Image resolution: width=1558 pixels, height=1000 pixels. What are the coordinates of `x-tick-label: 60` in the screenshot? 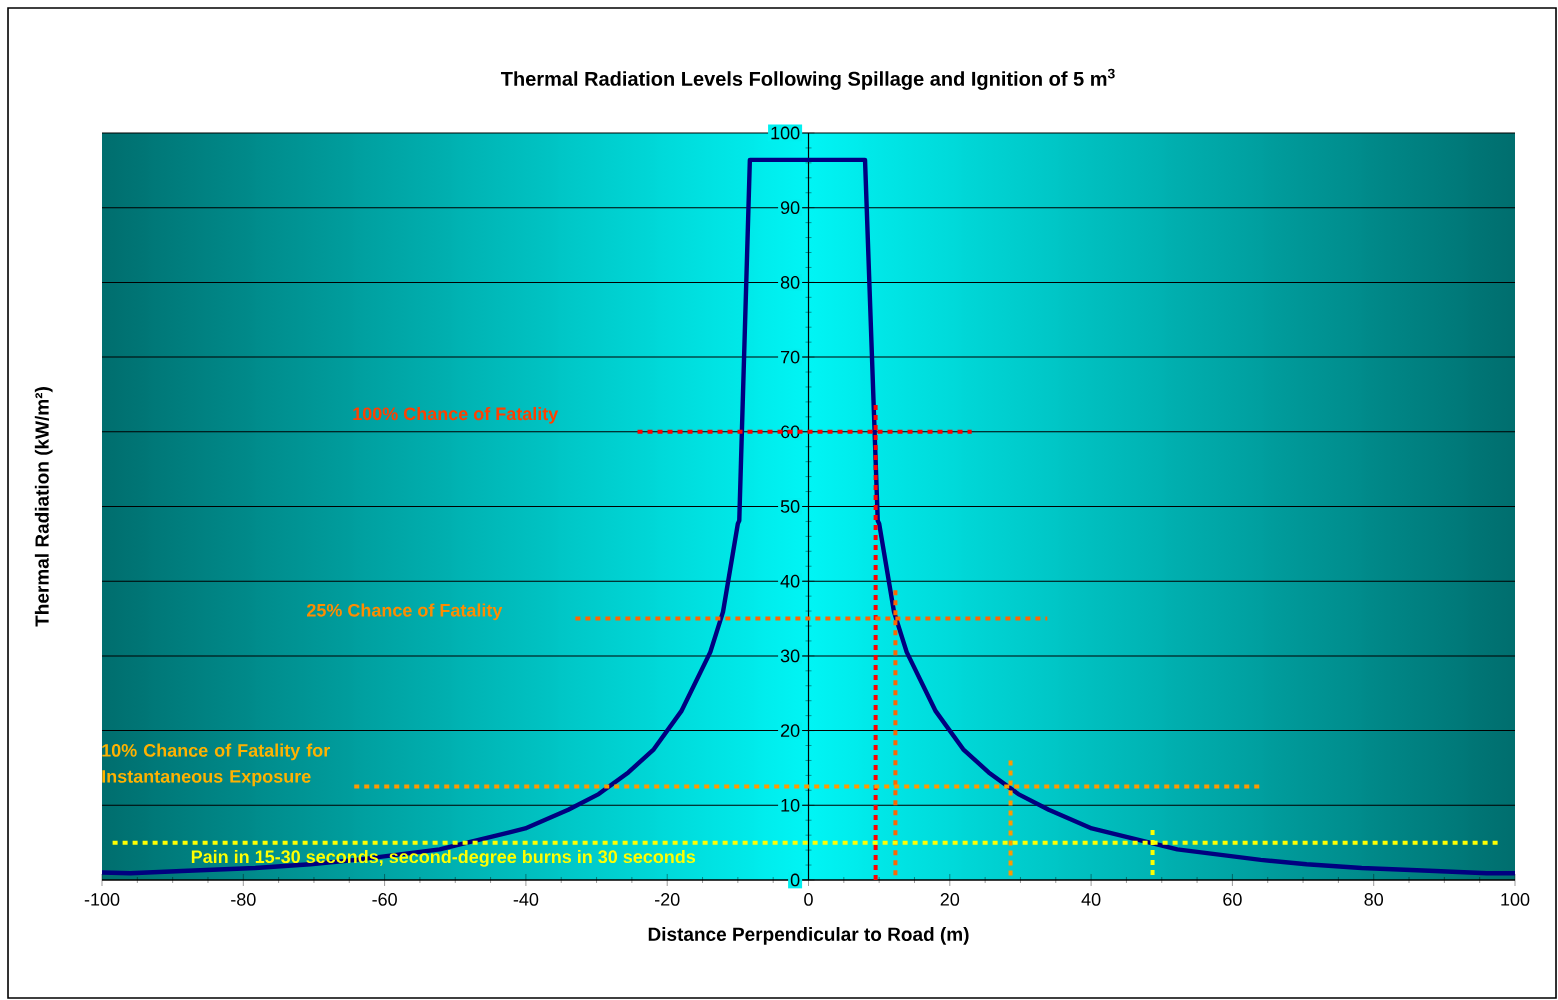 It's located at (1232, 899).